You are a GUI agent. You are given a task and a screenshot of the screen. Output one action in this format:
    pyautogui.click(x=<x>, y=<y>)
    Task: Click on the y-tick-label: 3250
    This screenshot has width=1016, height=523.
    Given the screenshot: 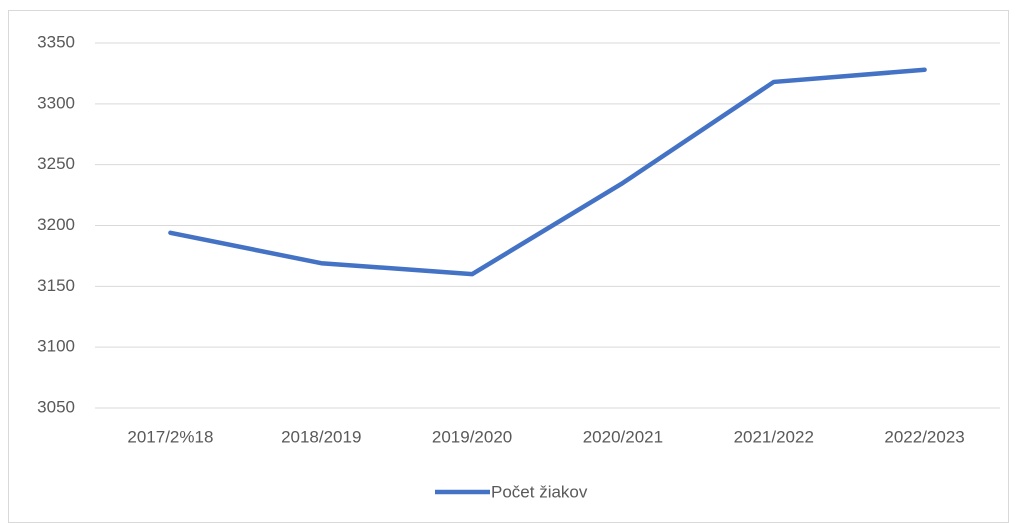 What is the action you would take?
    pyautogui.click(x=56, y=163)
    